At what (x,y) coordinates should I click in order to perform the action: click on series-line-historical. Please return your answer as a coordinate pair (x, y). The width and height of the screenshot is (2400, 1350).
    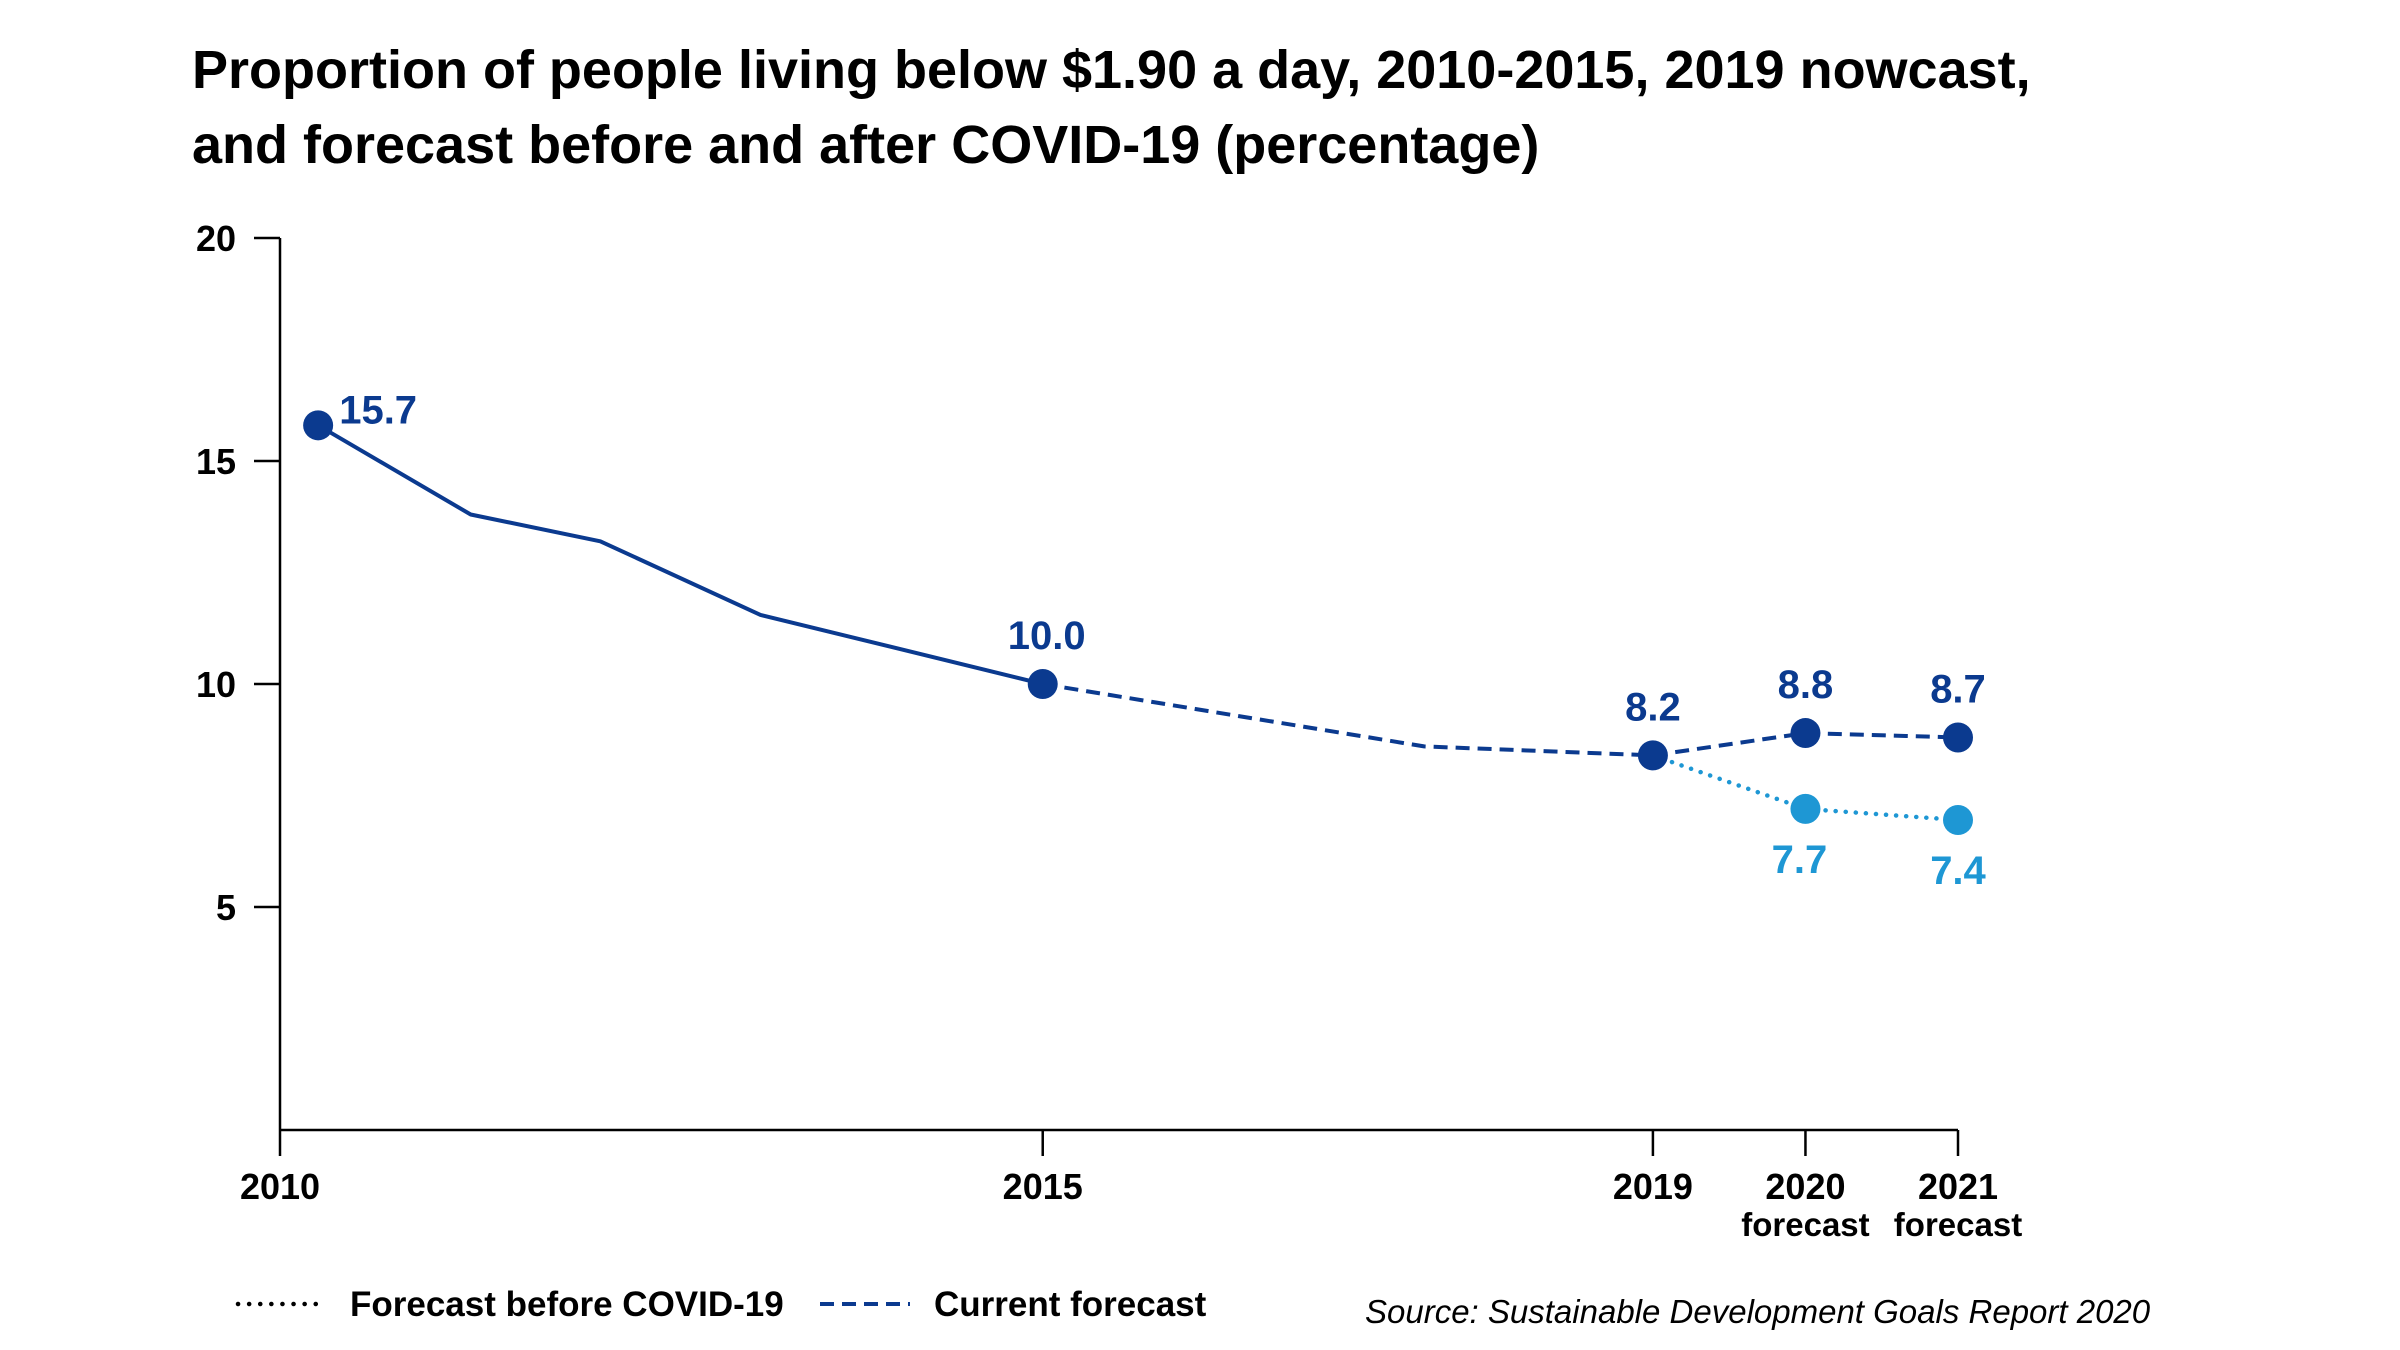
    Looking at the image, I should click on (680, 554).